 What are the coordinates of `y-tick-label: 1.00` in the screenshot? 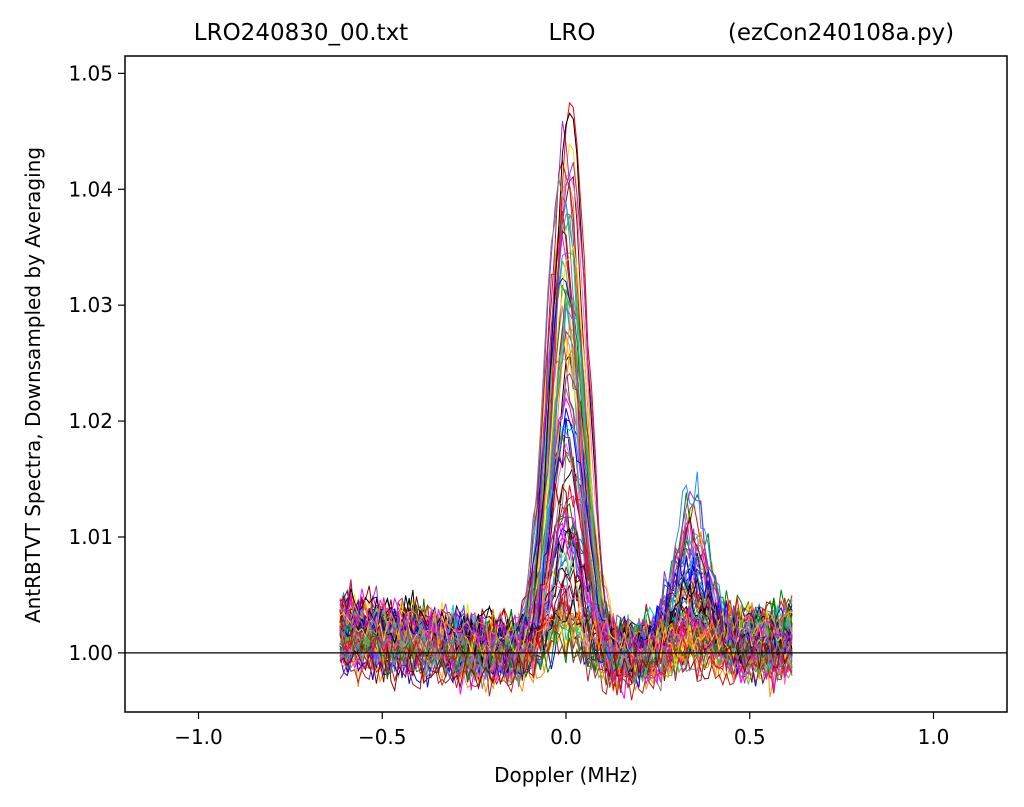 It's located at (90, 653).